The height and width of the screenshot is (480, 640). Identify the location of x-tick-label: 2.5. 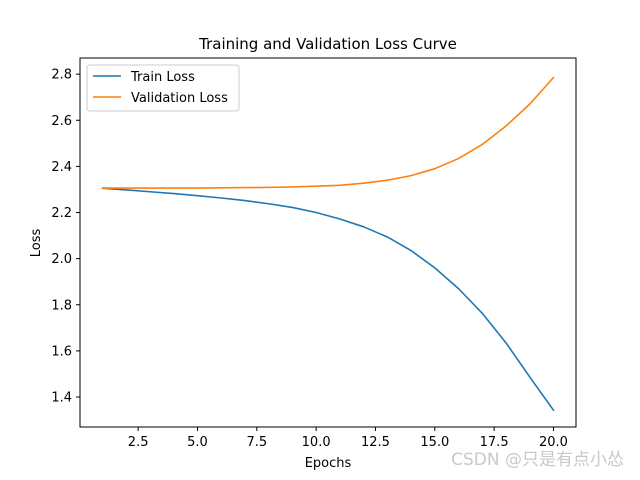
(138, 442).